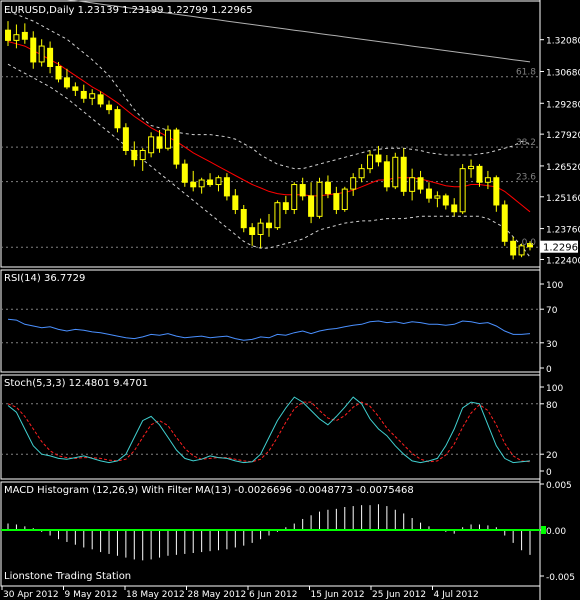 This screenshot has height=600, width=580. I want to click on price-tick-label: 1.23760, so click(563, 231).